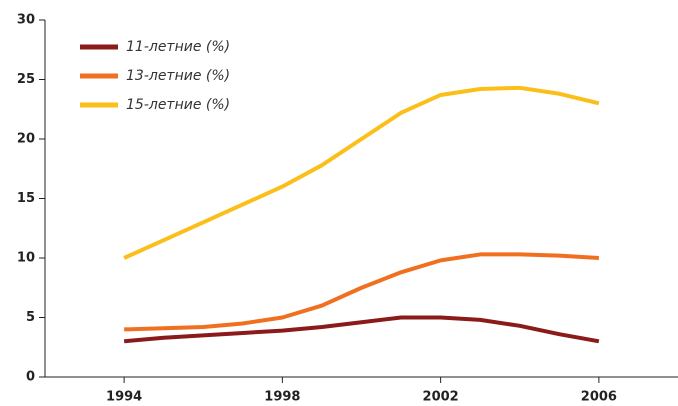  Describe the element at coordinates (26, 139) in the screenshot. I see `y-tick-label: 20` at that location.